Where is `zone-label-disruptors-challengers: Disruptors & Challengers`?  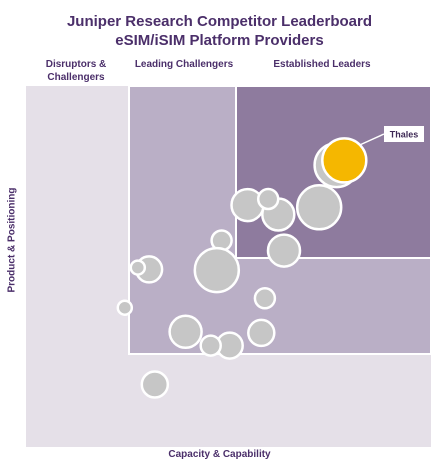
zone-label-disruptors-challengers: Disruptors & Challengers is located at coordinates (76, 71).